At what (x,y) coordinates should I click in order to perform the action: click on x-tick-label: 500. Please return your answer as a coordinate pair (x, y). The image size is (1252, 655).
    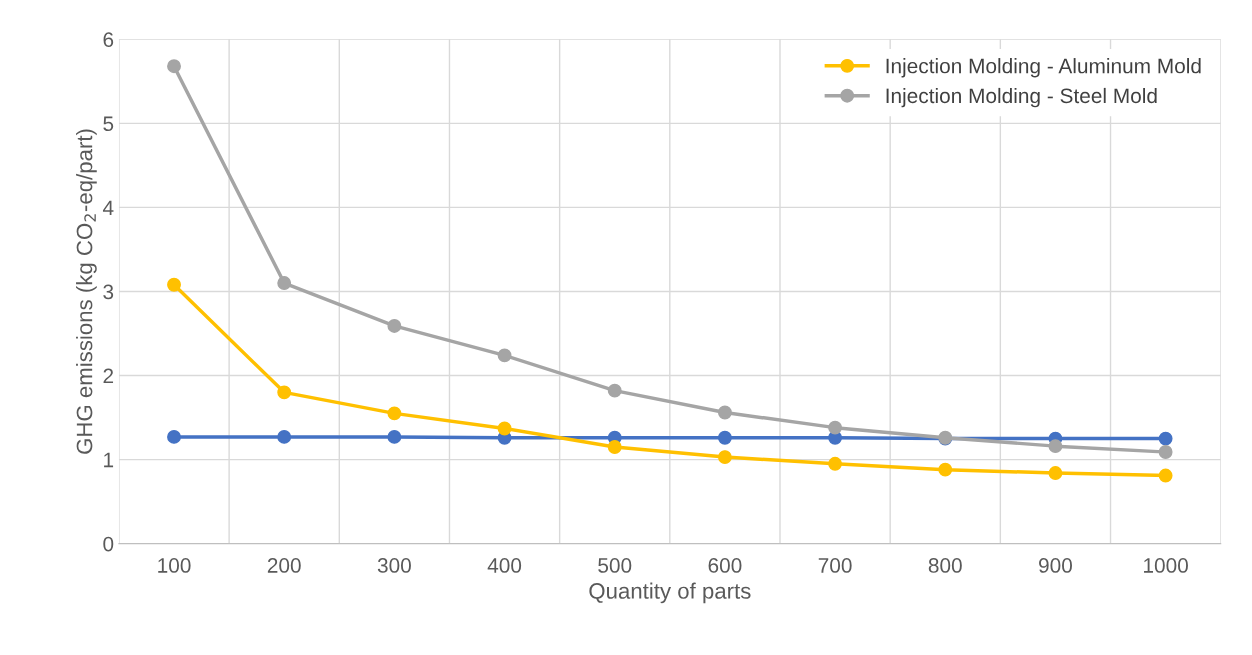
    Looking at the image, I should click on (615, 565).